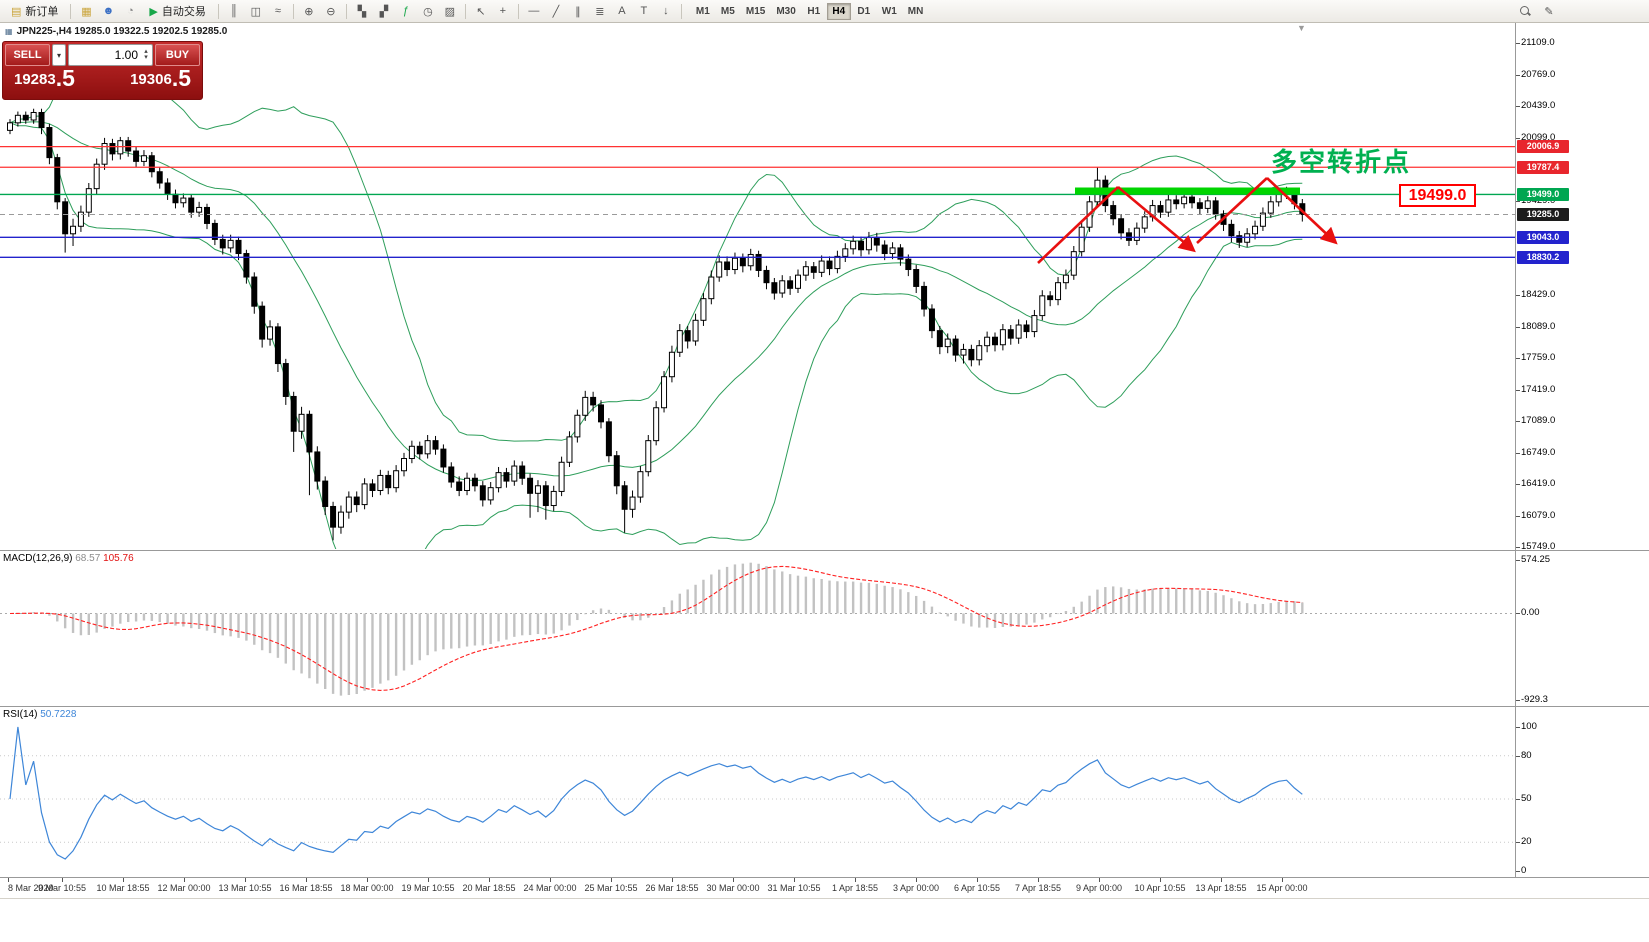 This screenshot has width=1649, height=942. What do you see at coordinates (915, 11) in the screenshot?
I see `timeframe-mn-button: MN` at bounding box center [915, 11].